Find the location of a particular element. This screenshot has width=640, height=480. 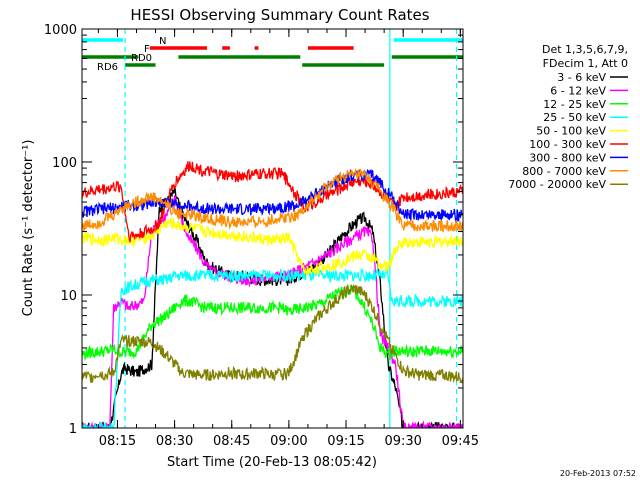

flag-label-rd6: RD6 is located at coordinates (107, 67).